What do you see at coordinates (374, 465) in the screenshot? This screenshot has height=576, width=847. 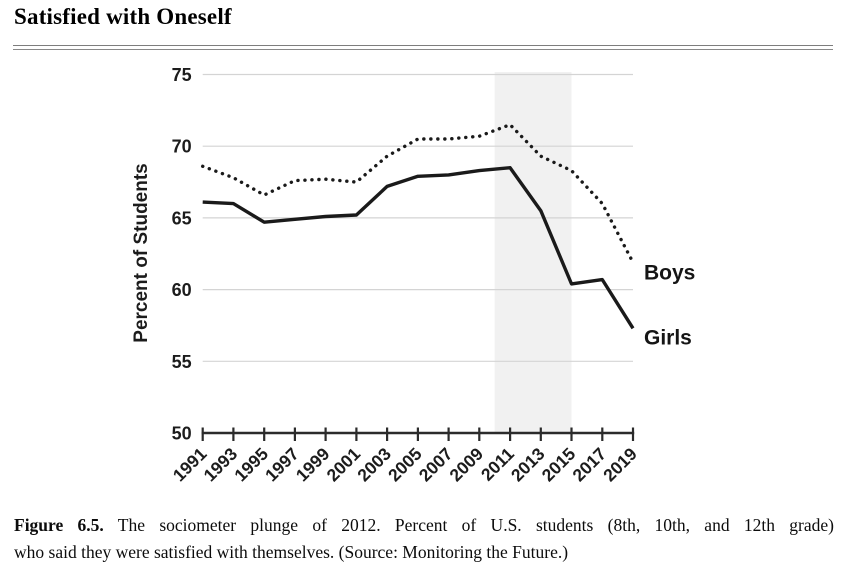 I see `x-tick-label: 2003` at bounding box center [374, 465].